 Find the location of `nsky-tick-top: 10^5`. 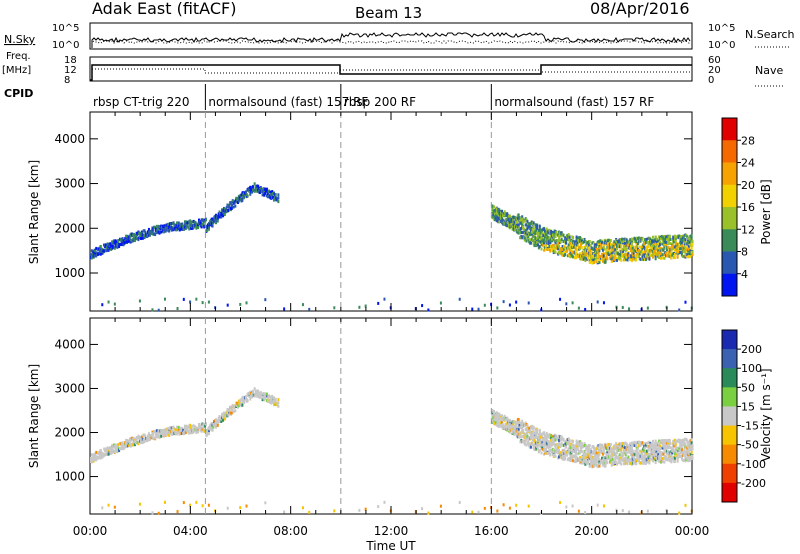

nsky-tick-top: 10^5 is located at coordinates (65, 28).